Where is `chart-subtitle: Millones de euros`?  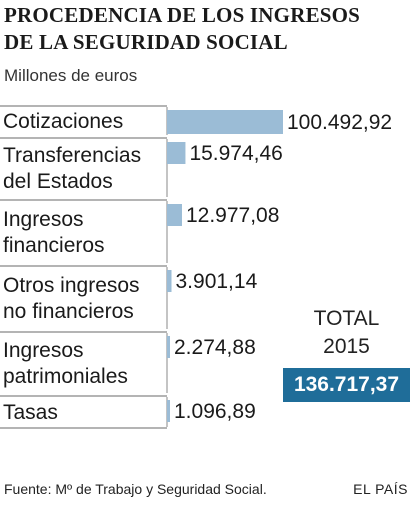 chart-subtitle: Millones de euros is located at coordinates (71, 75).